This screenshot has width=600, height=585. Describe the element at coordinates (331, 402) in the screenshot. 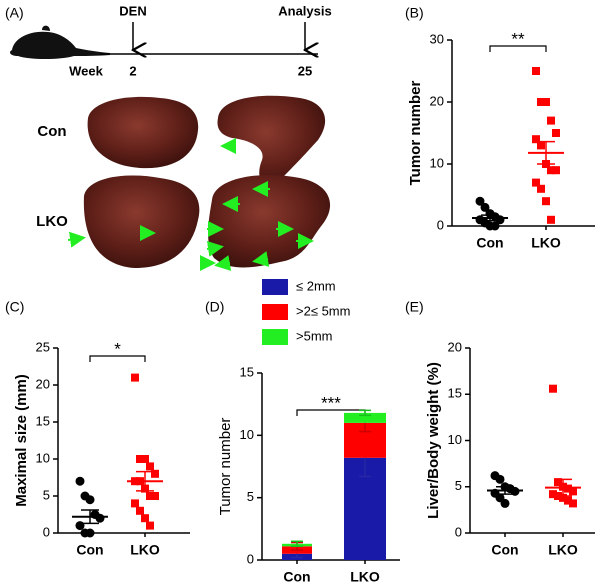

I see `significance-label: ***` at that location.